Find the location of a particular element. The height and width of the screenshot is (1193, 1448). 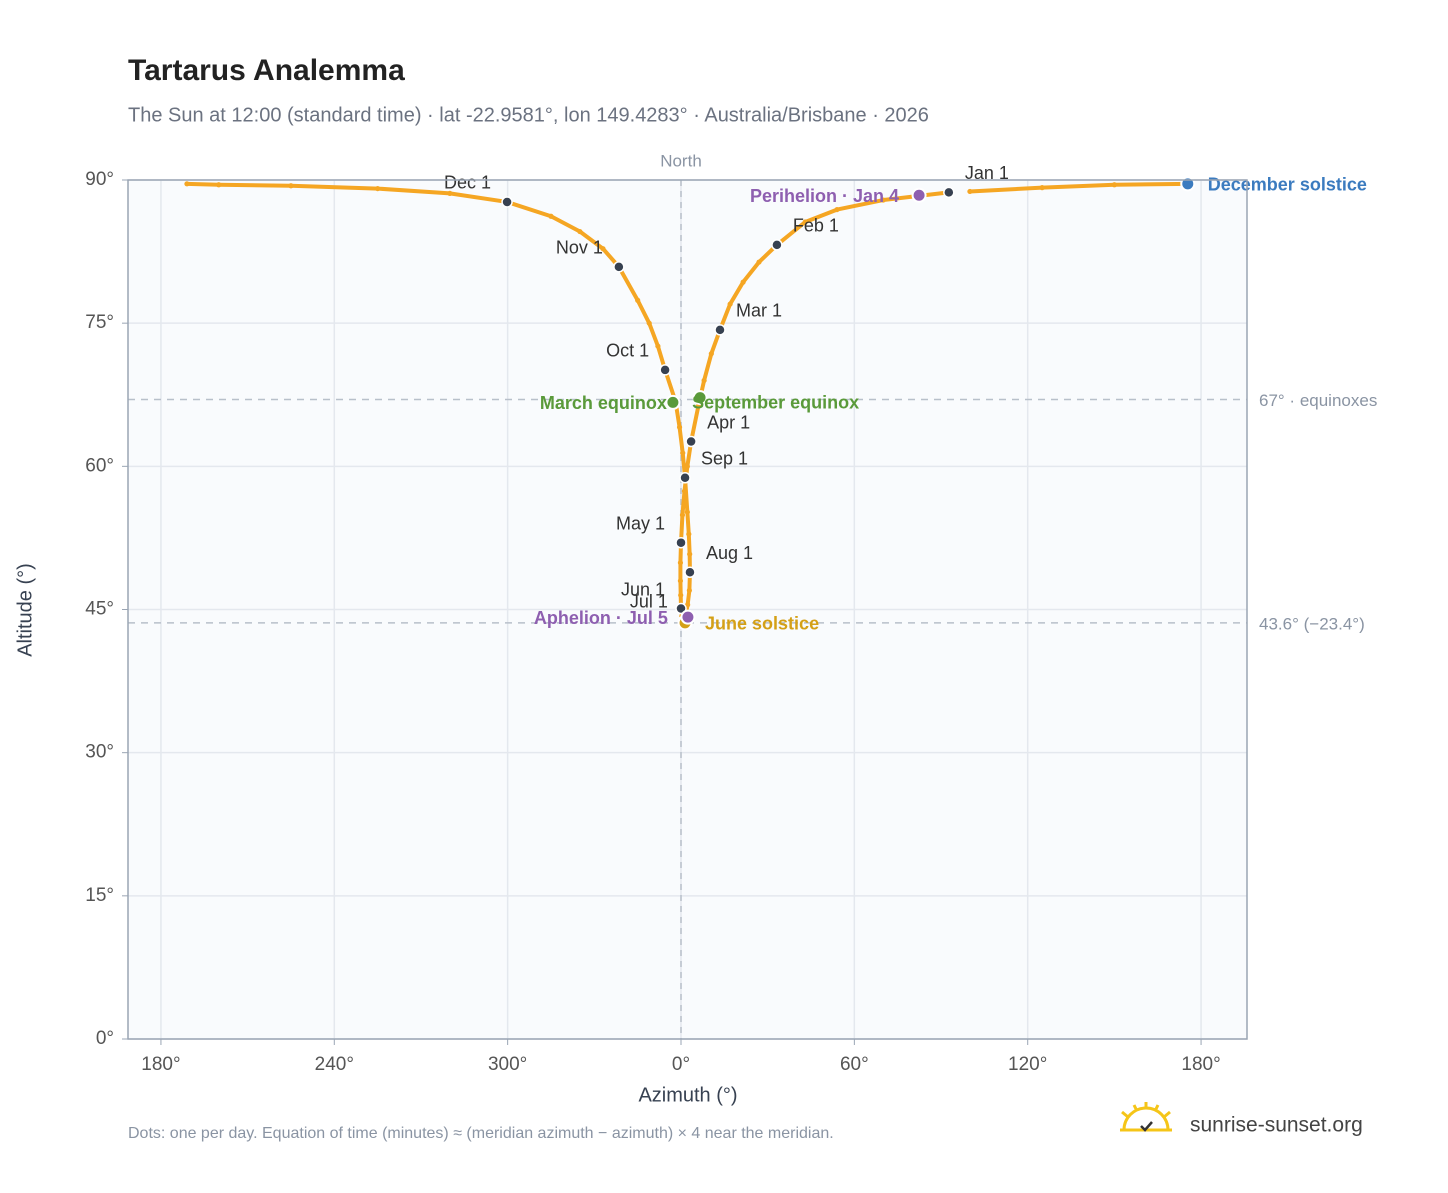

month-label: Sep 1 is located at coordinates (724, 459).